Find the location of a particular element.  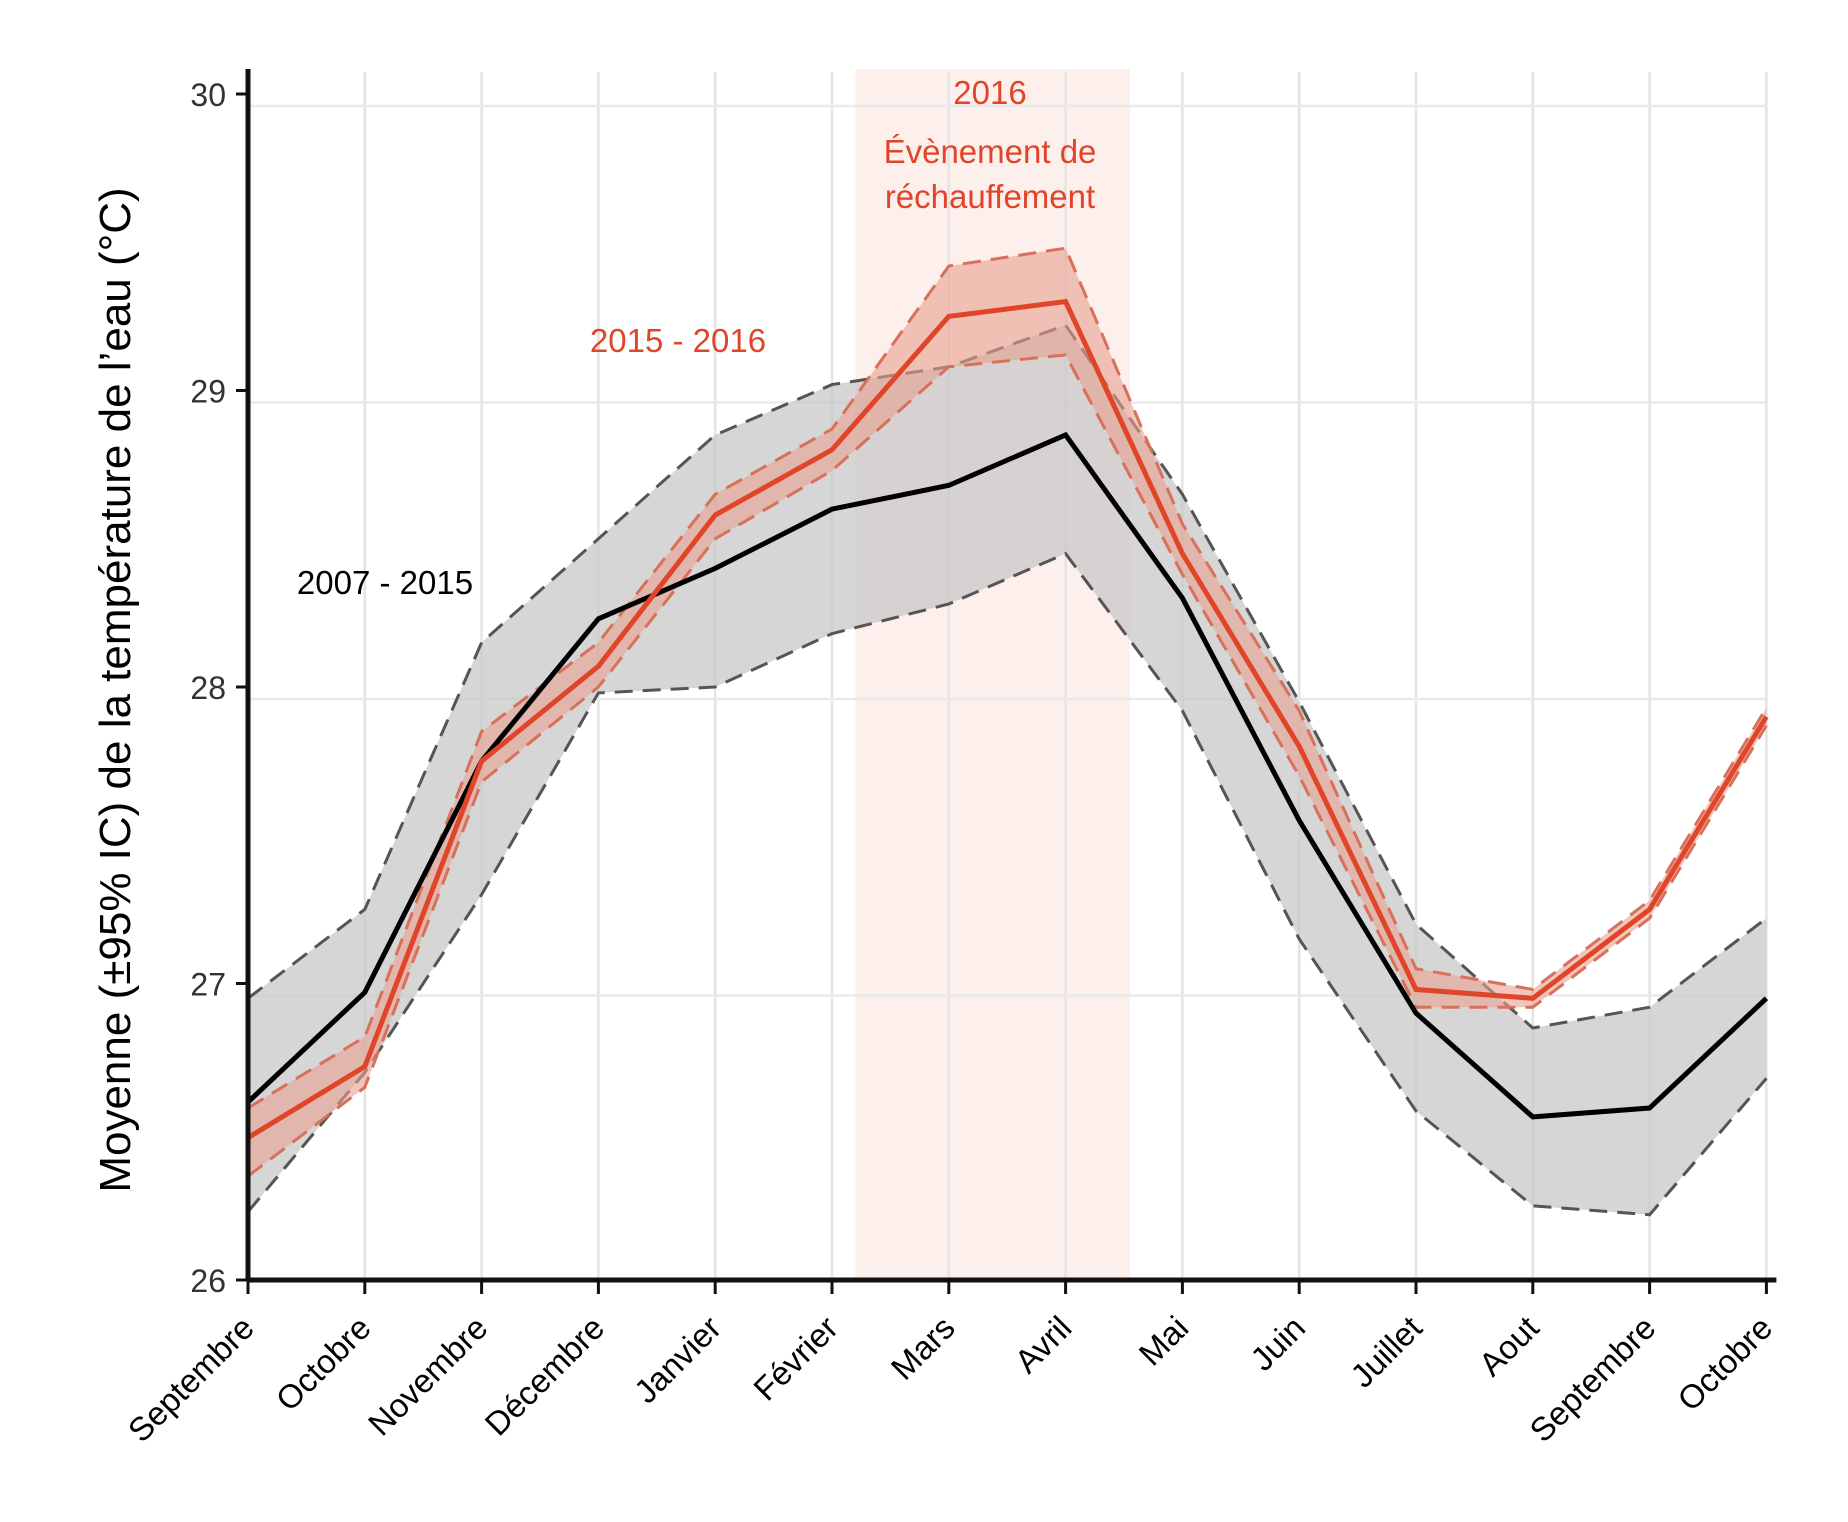

x-tick-label: Juillet is located at coordinates (1386, 1352).